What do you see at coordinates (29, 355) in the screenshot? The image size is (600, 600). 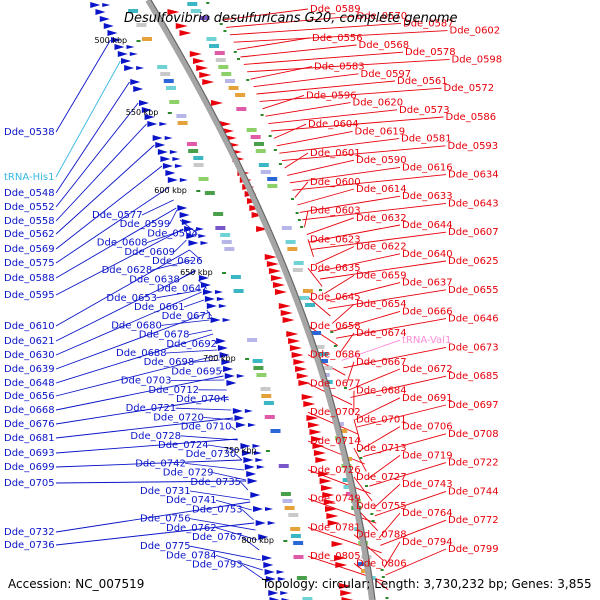 I see `gene-label-left: Dde_0630` at bounding box center [29, 355].